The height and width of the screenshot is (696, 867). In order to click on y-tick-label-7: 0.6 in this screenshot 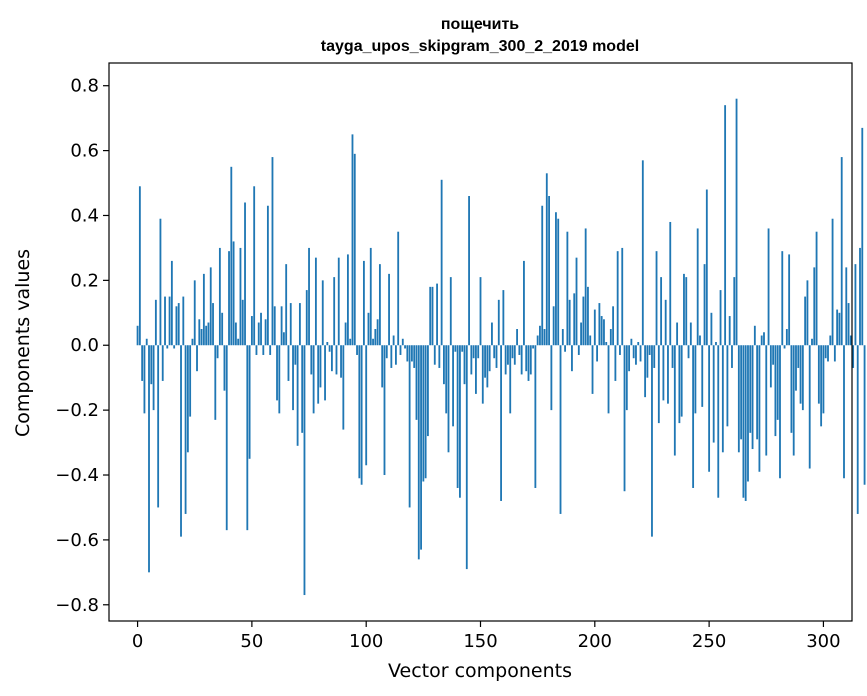, I will do `click(84, 151)`.